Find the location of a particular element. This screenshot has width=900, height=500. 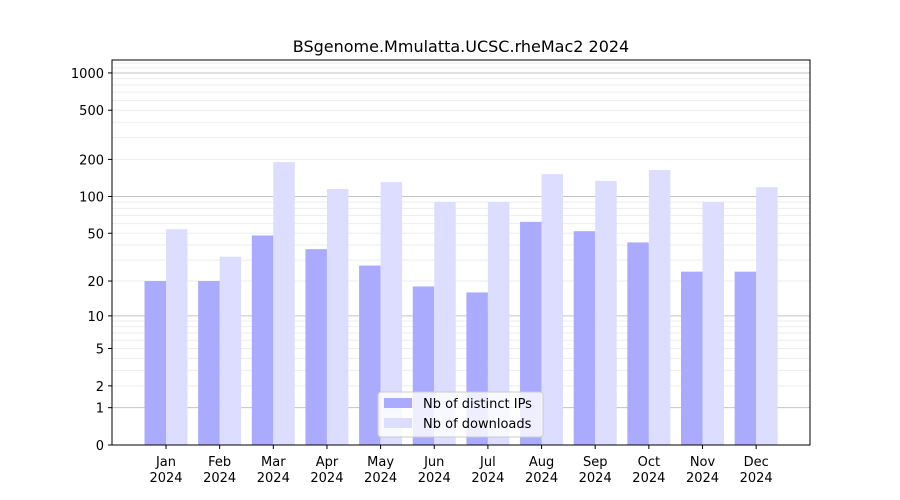

legend-label: Nb of downloads is located at coordinates (477, 424).